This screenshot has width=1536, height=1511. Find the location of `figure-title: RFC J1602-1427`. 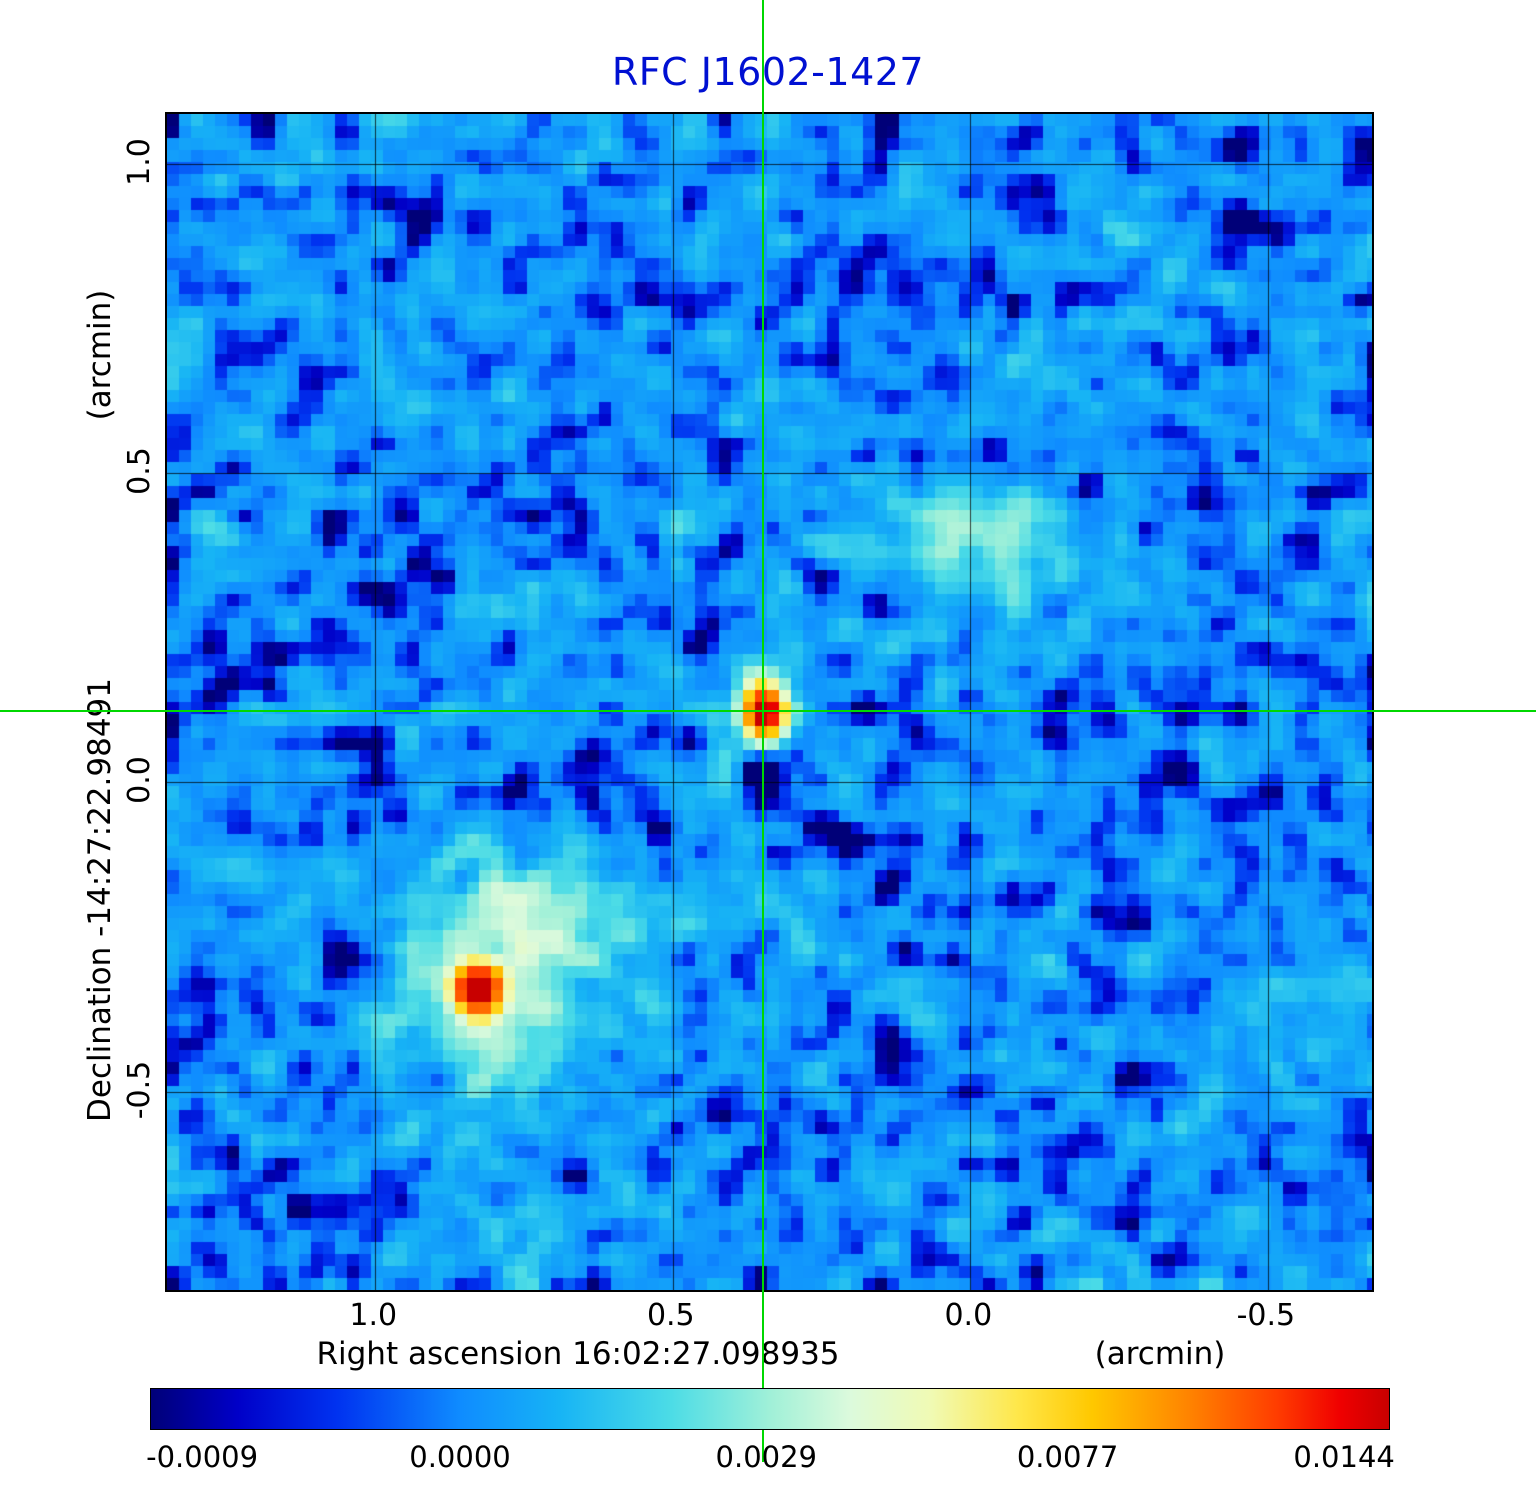

figure-title: RFC J1602-1427 is located at coordinates (768, 72).